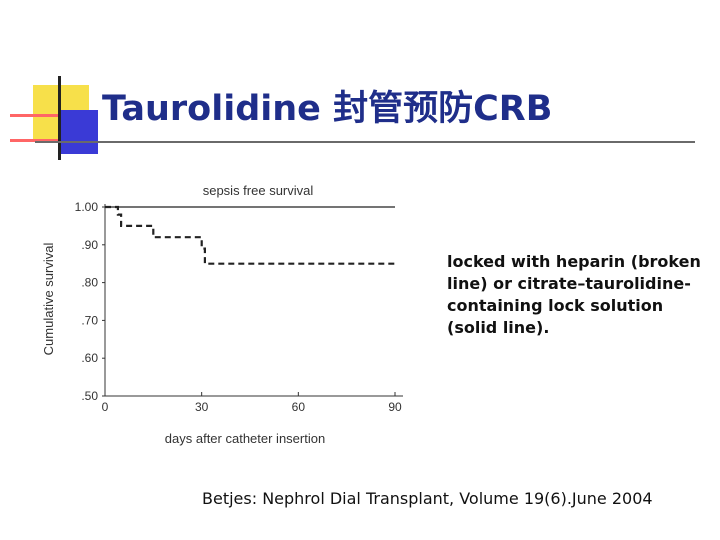 The image size is (720, 540). Describe the element at coordinates (79, 132) in the screenshot. I see `decor-blue-square` at that location.